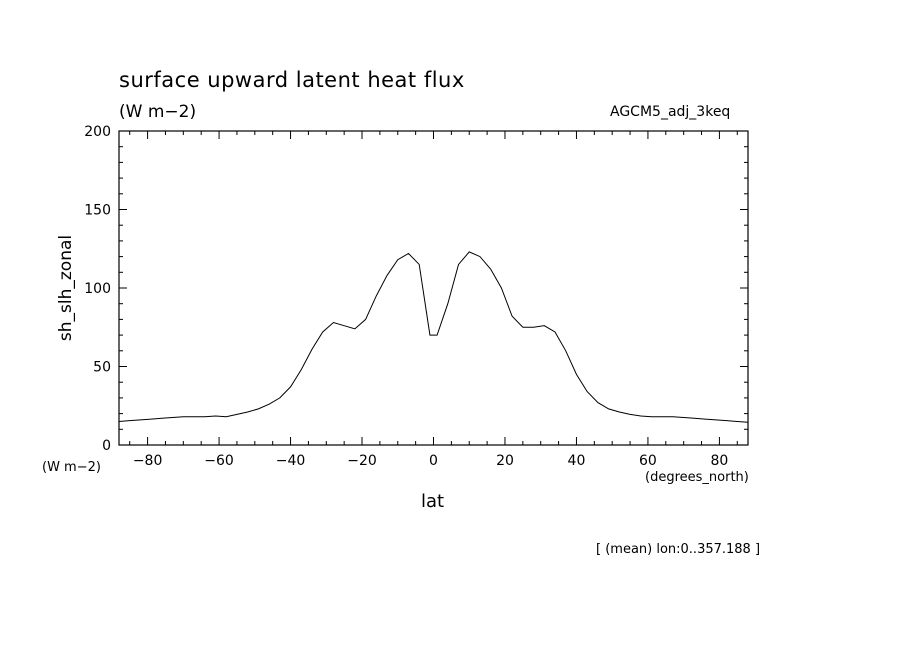  Describe the element at coordinates (433, 501) in the screenshot. I see `x-axis-label: lat` at that location.